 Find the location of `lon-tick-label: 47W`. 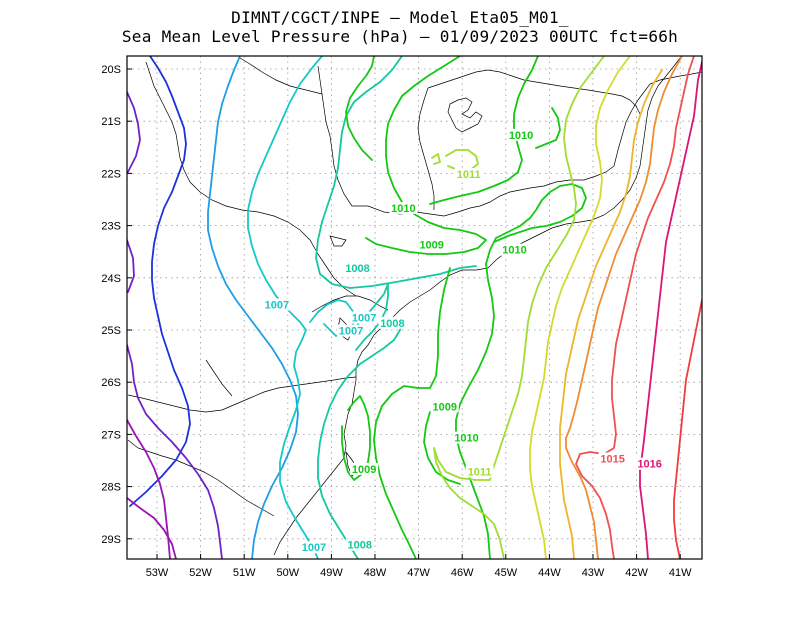

lon-tick-label: 47W is located at coordinates (418, 573).